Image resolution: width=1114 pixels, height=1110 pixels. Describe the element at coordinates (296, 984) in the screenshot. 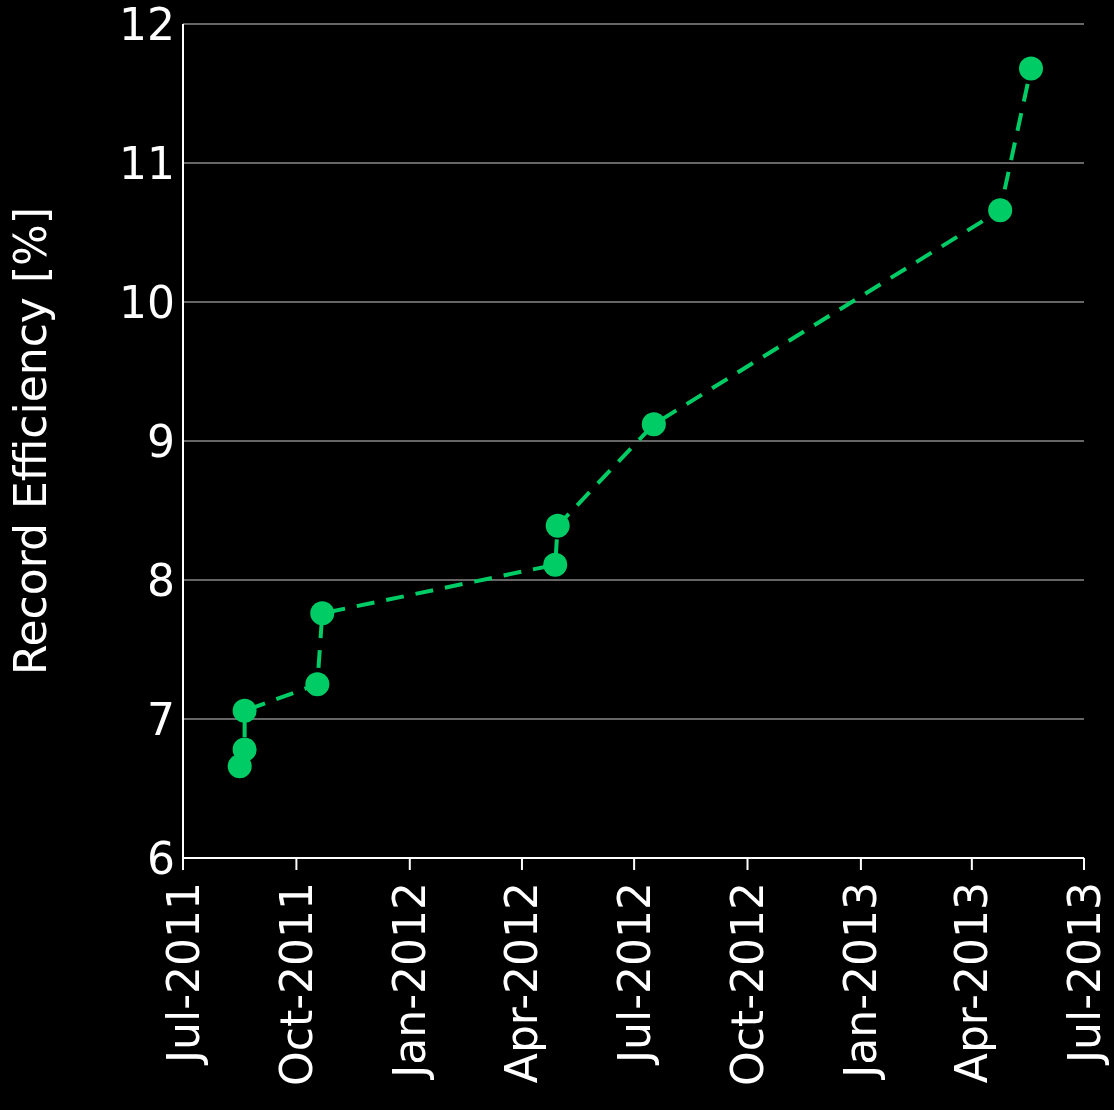

I see `x-tick-label: Oct-2011` at that location.